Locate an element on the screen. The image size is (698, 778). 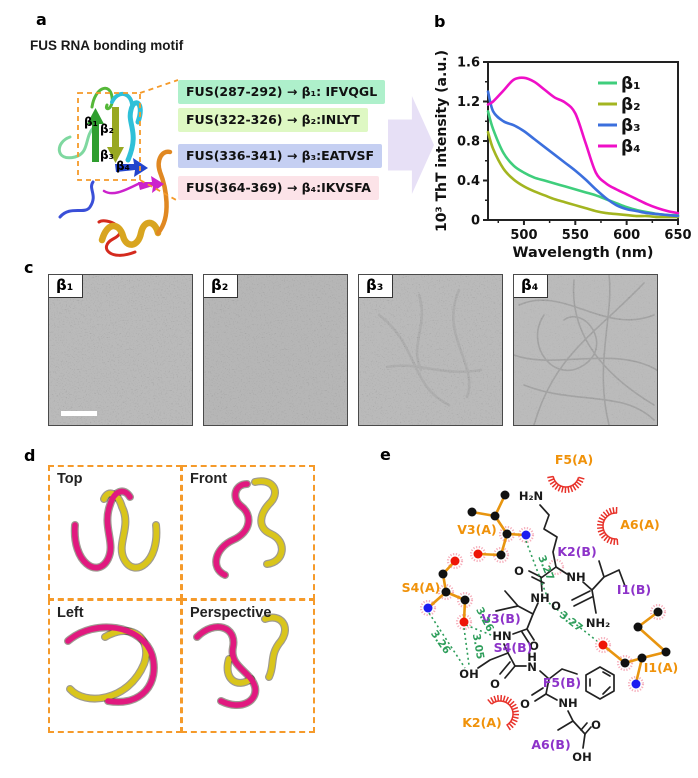
plot-frame is located at coordinates (583, 141).